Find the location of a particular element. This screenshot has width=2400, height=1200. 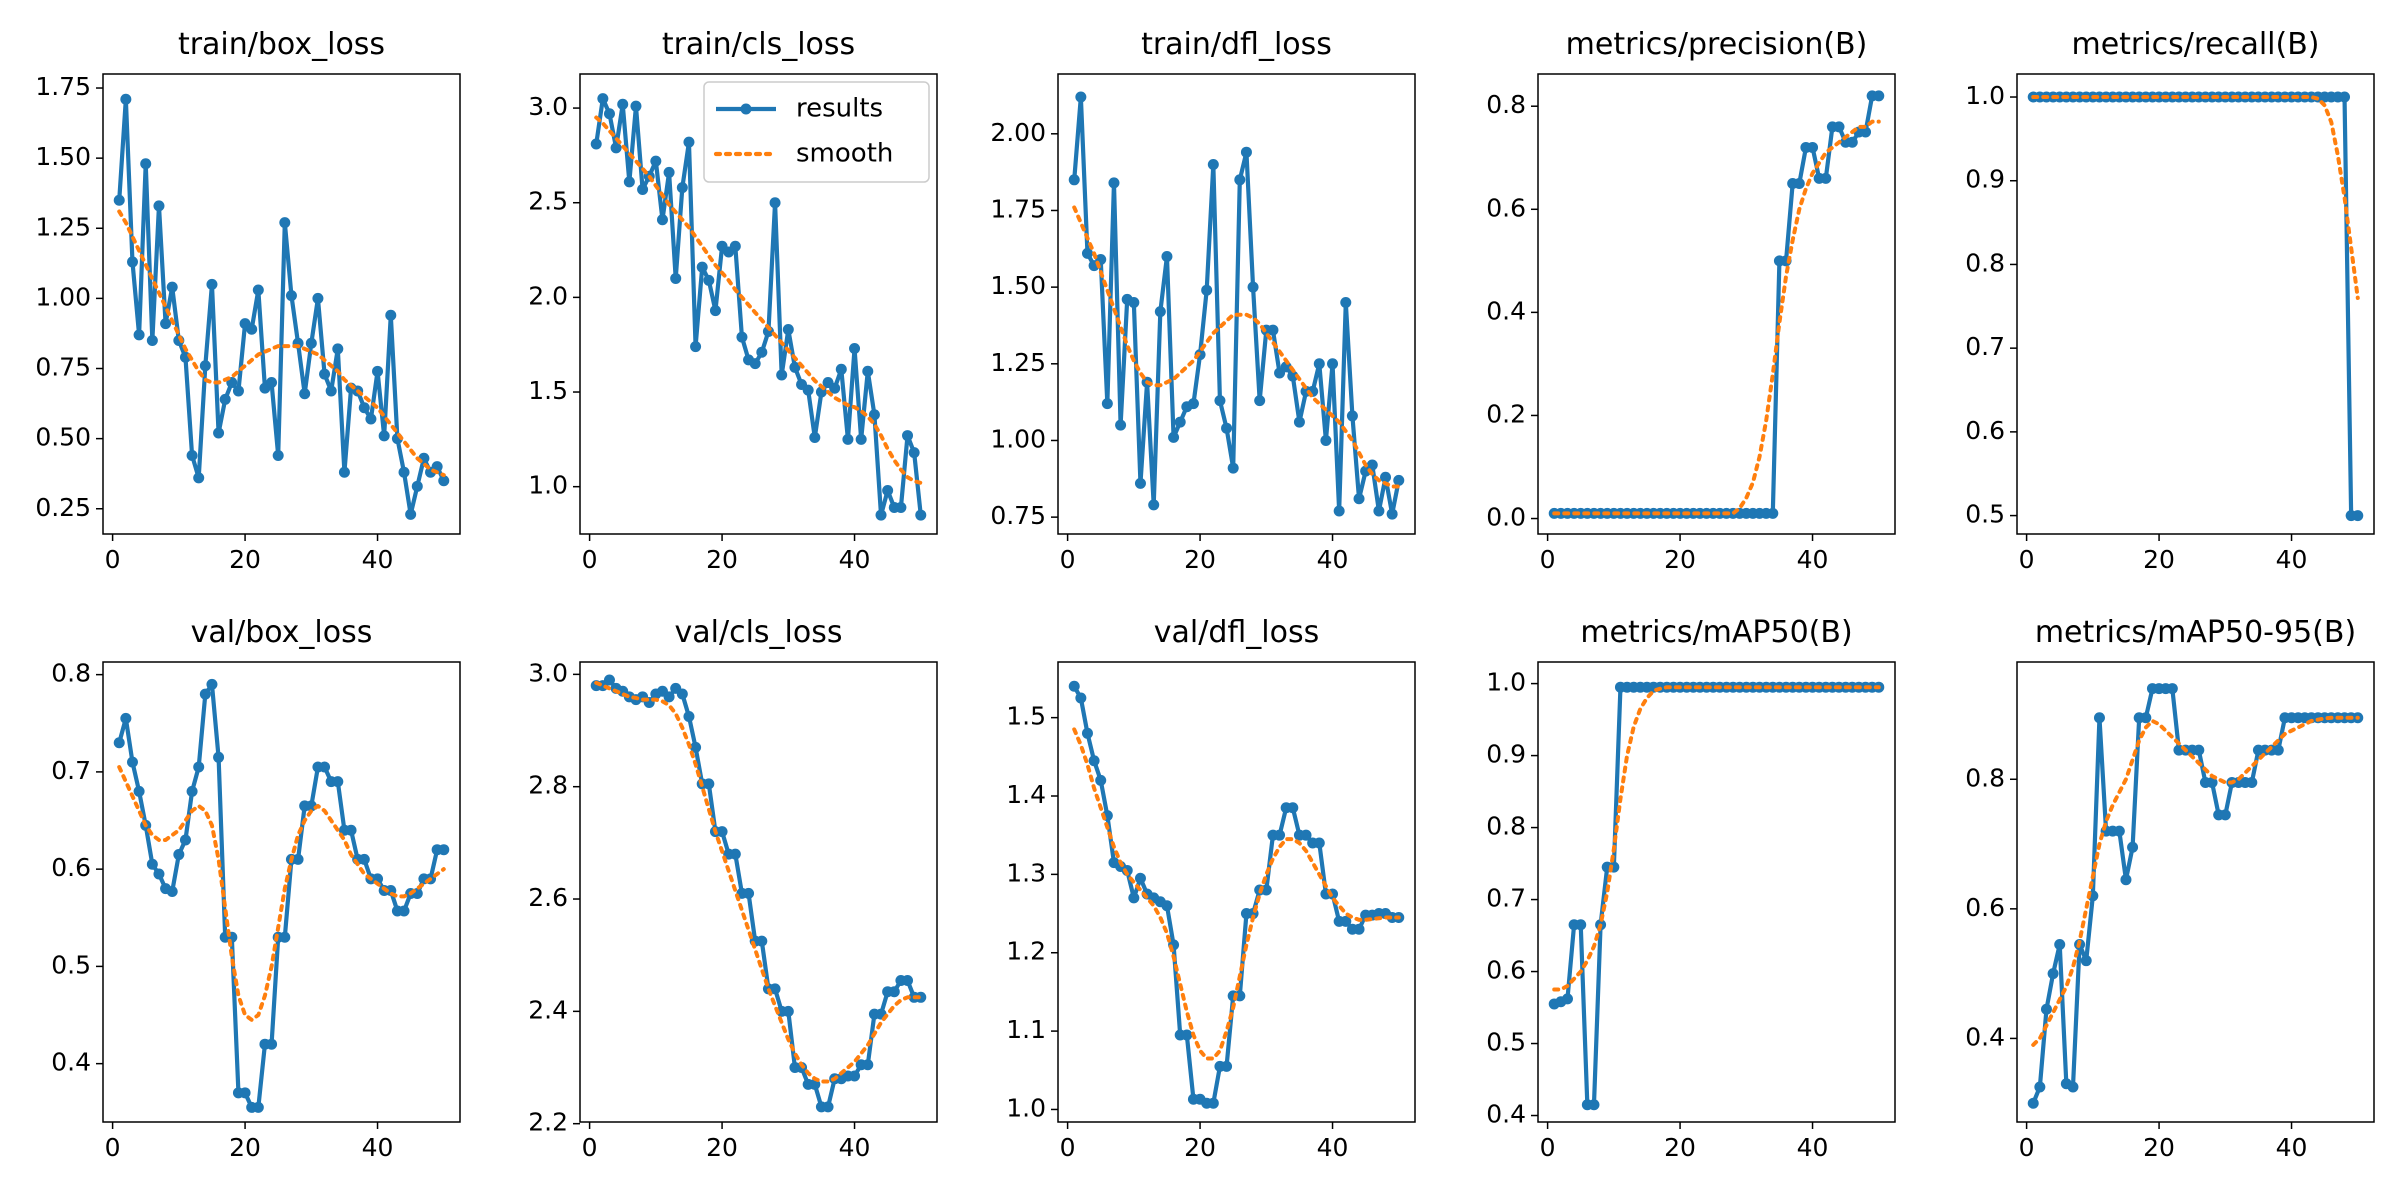

y-tick-label: 0.5 is located at coordinates (71, 964).